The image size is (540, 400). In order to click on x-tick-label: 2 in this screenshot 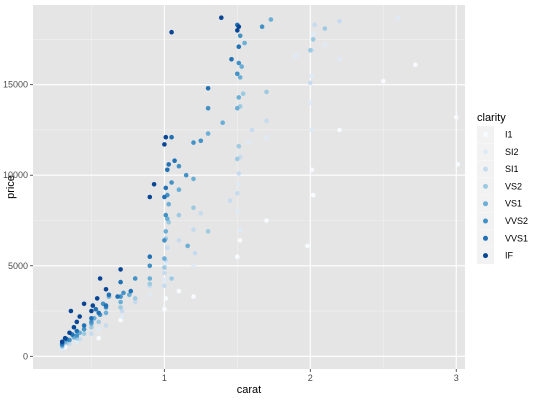, I will do `click(310, 378)`.